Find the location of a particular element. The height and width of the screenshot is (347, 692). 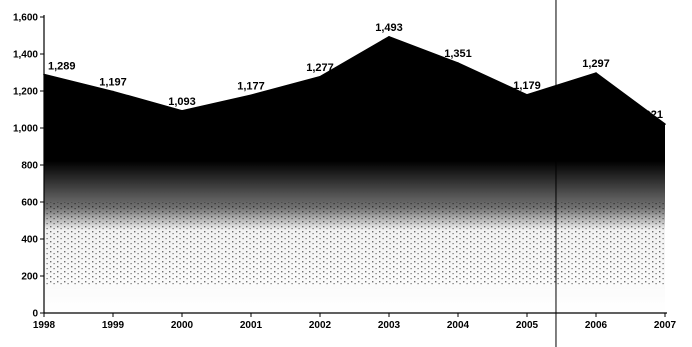

data-point-2001 is located at coordinates (251, 95).